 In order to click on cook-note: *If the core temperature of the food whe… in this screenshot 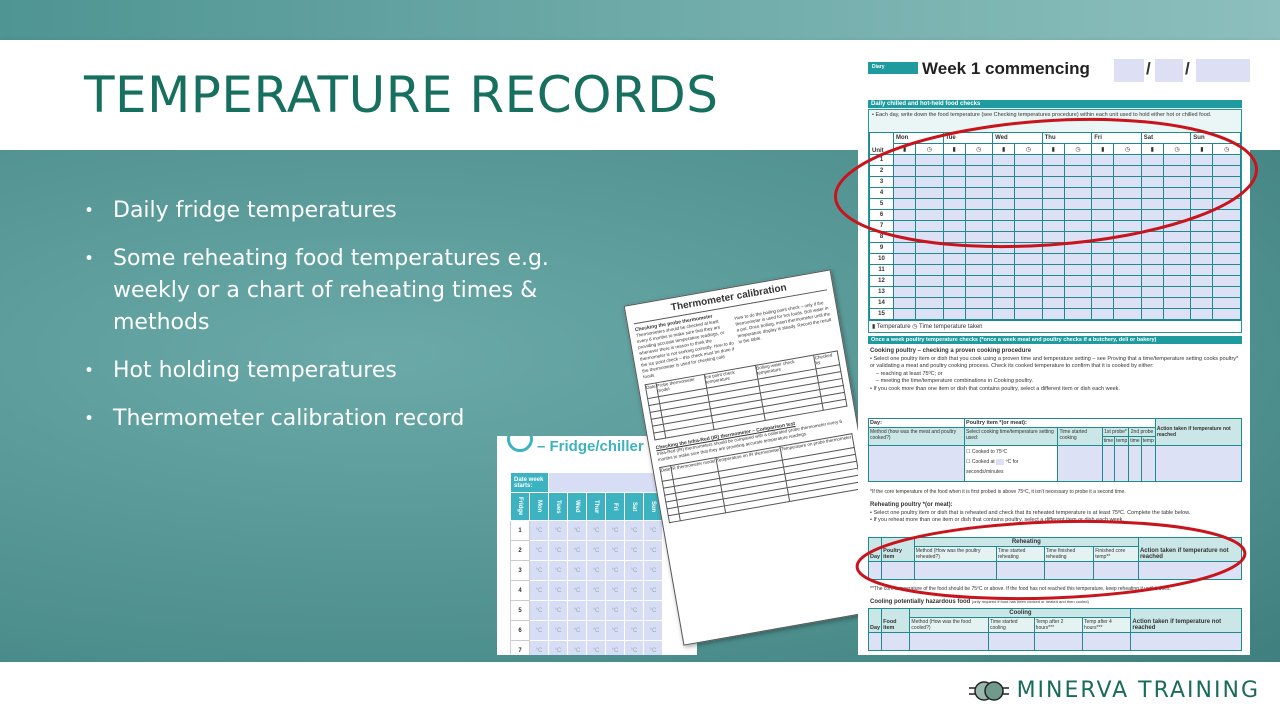, I will do `click(998, 492)`.